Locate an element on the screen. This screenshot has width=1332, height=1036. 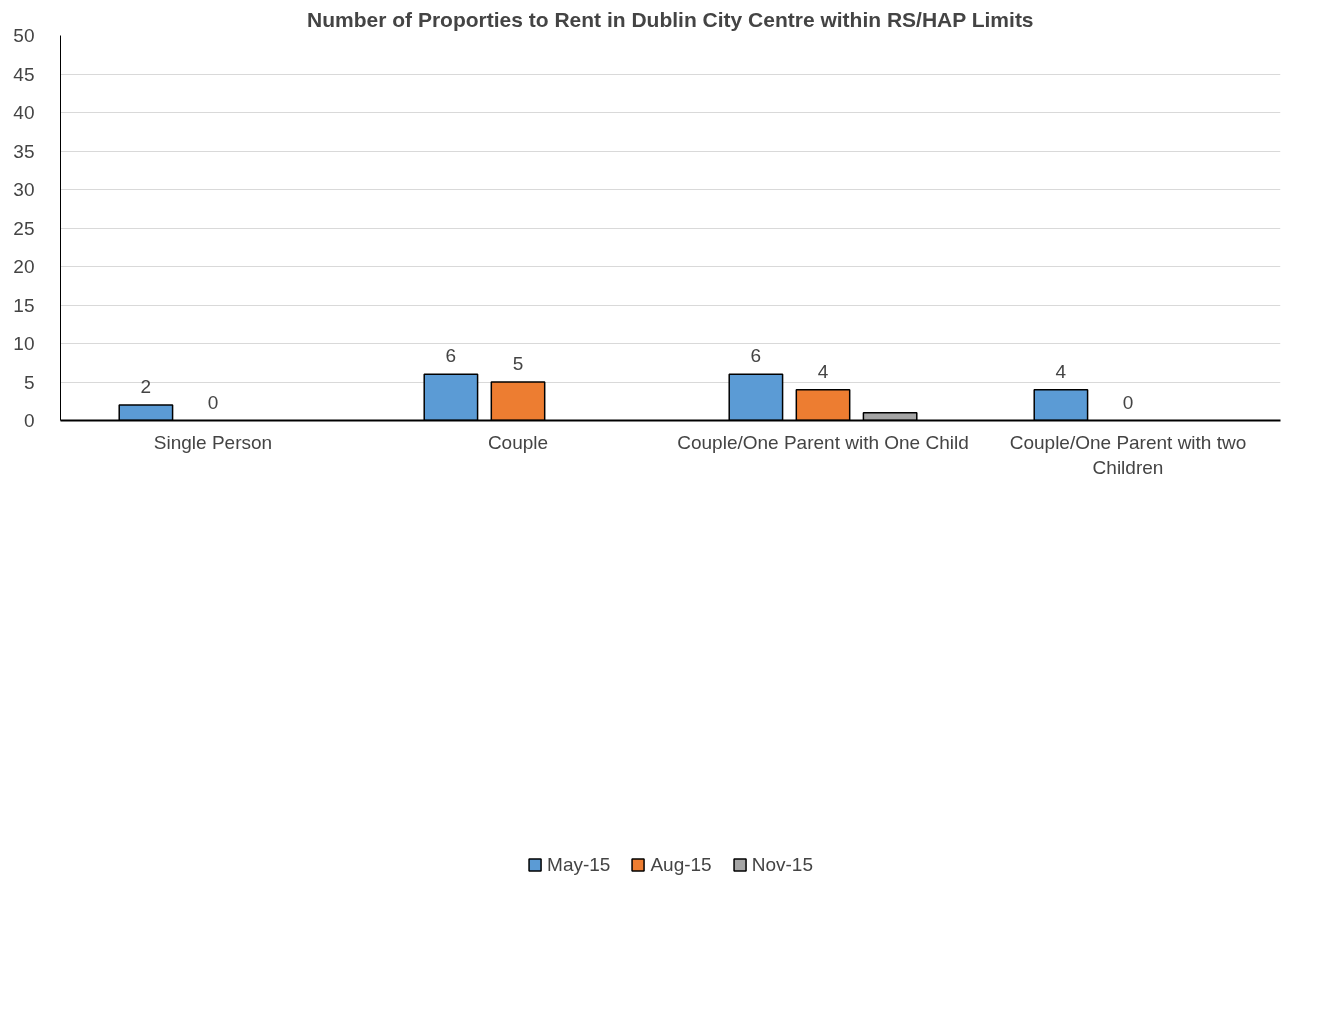
y-tick-label: 5 is located at coordinates (29, 382).